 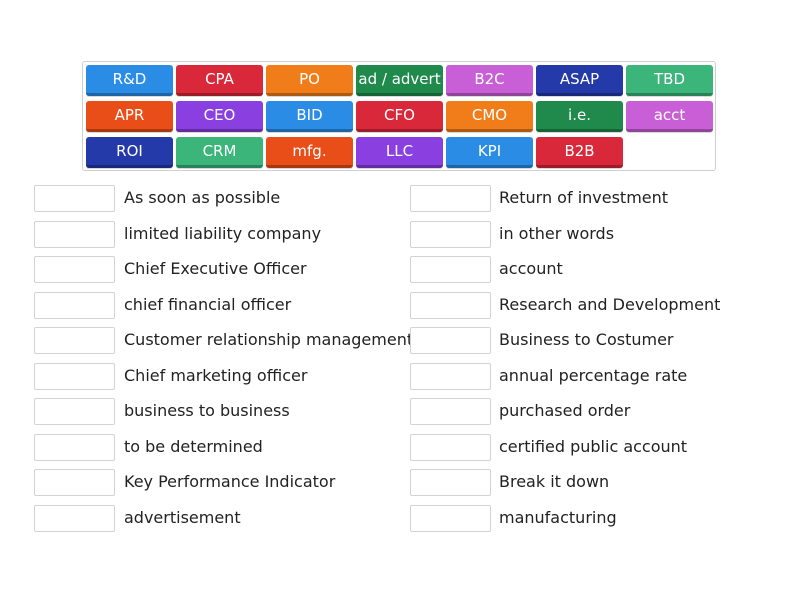 I want to click on tile-b2c: B2C, so click(x=489, y=80).